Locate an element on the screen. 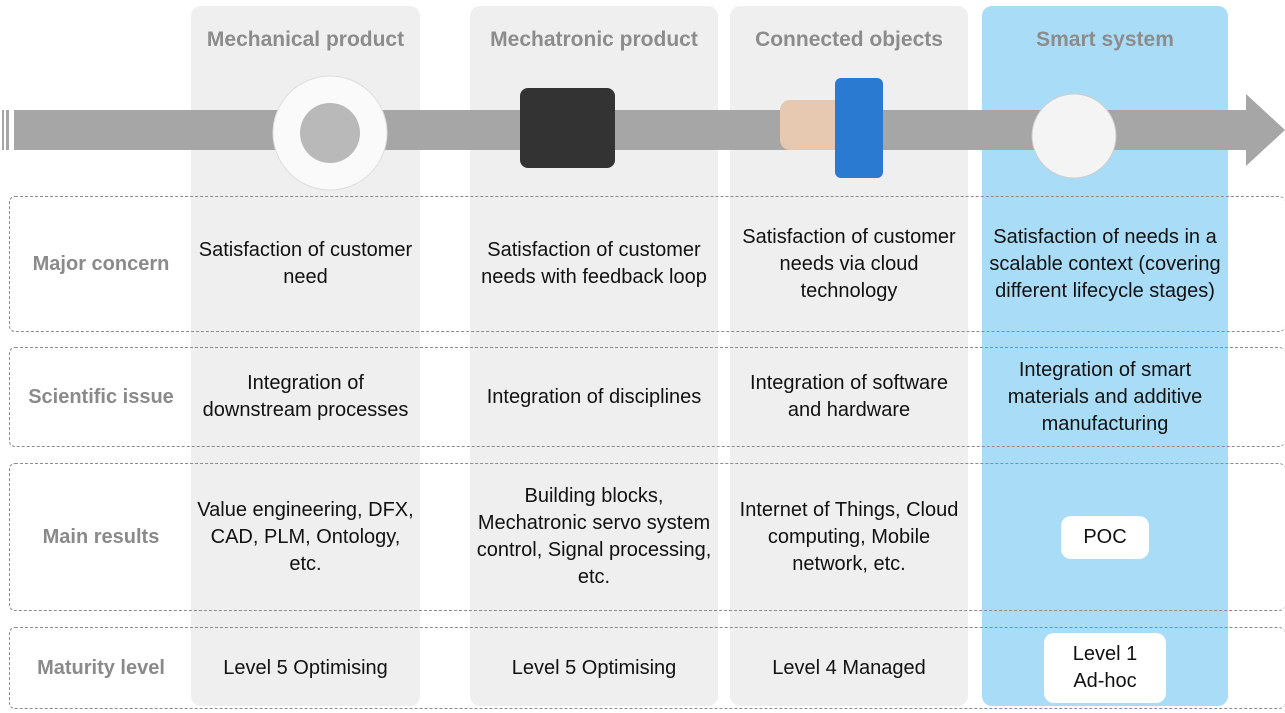  row-label: Maturity level is located at coordinates (101, 667).